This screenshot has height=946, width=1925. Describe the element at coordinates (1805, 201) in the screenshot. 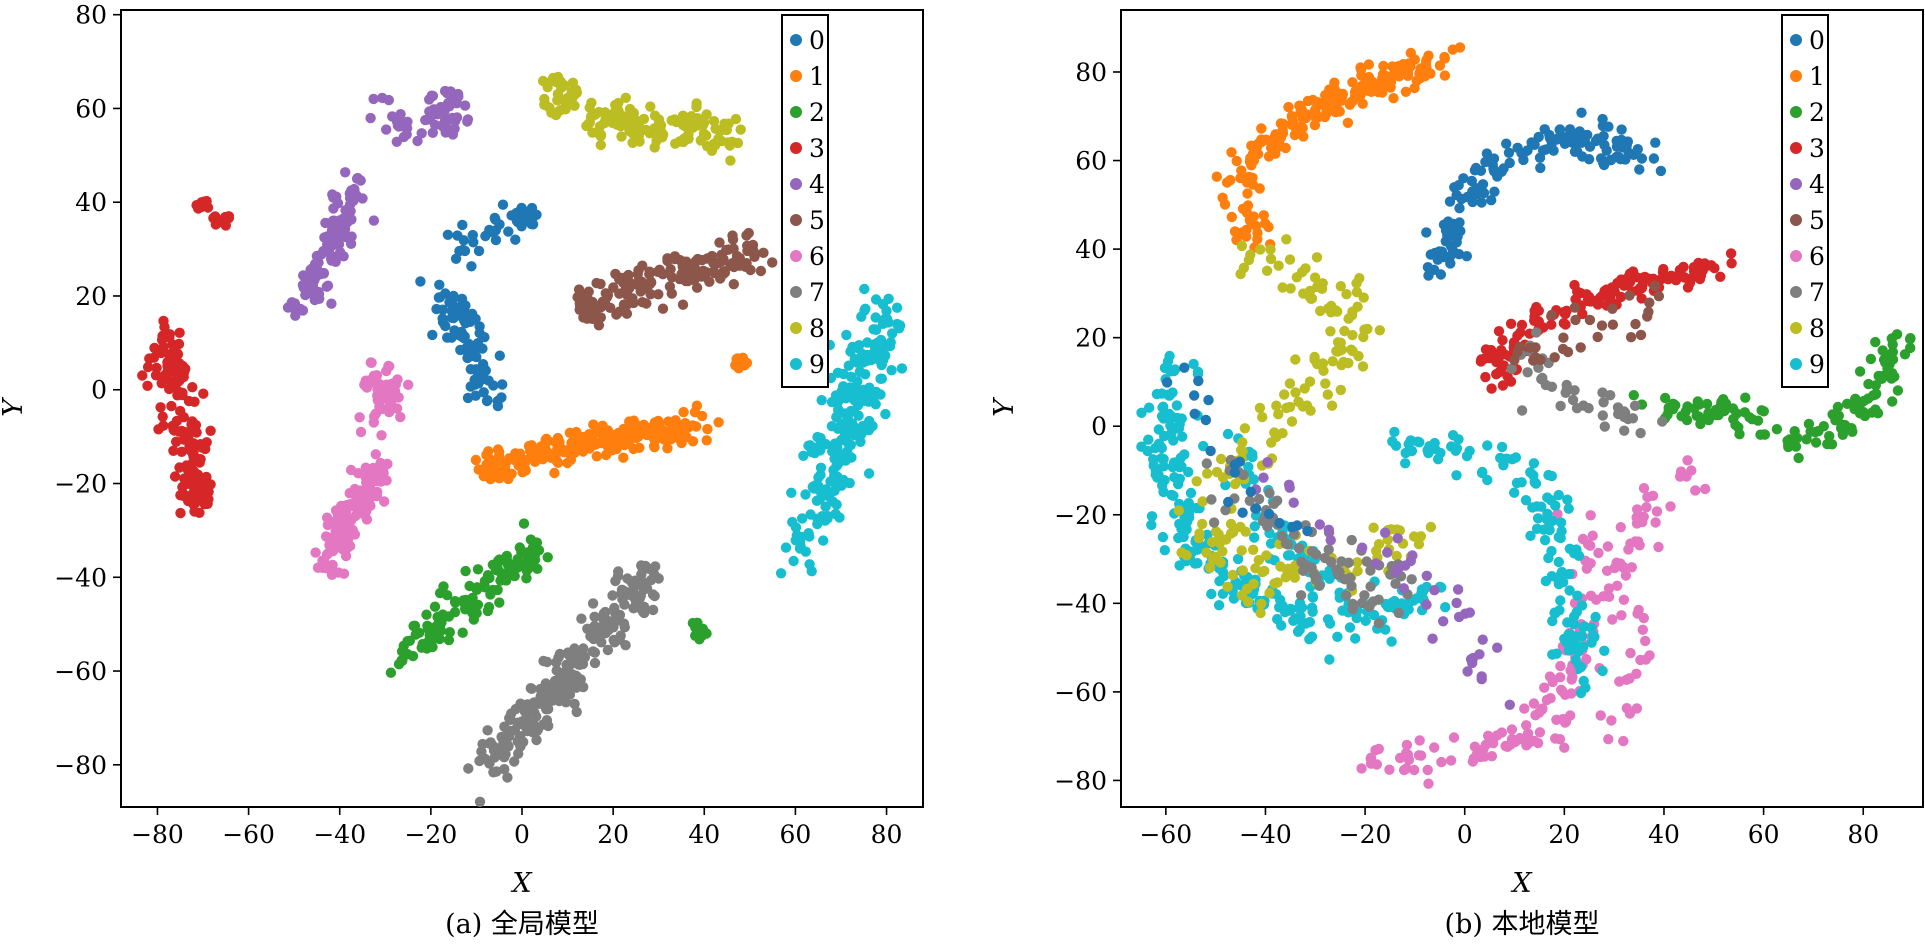

I see `legend-b: 0 1 2 3 4 5 6 7 8 9` at that location.